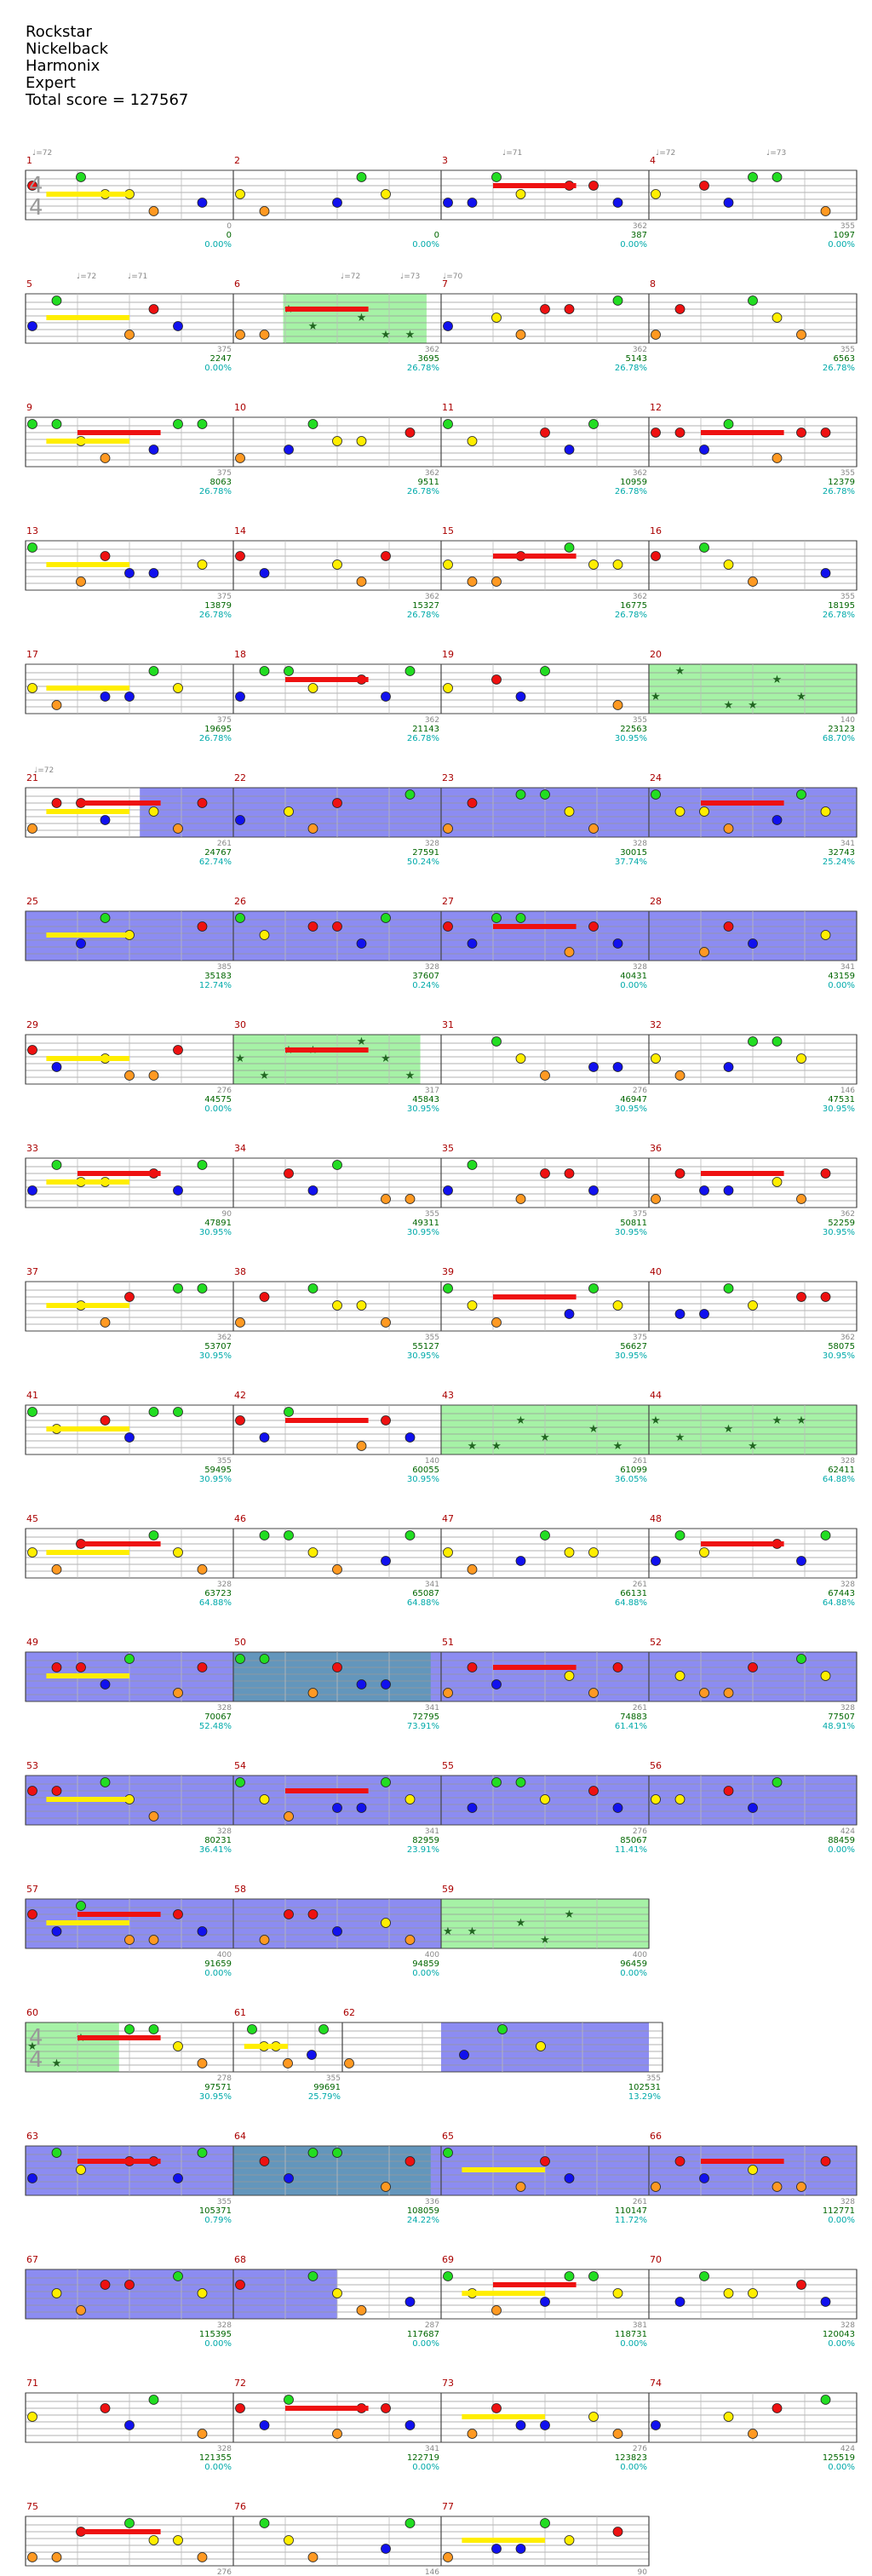 The image size is (872, 2576). What do you see at coordinates (32, 654) in the screenshot?
I see `measure-number: 17` at bounding box center [32, 654].